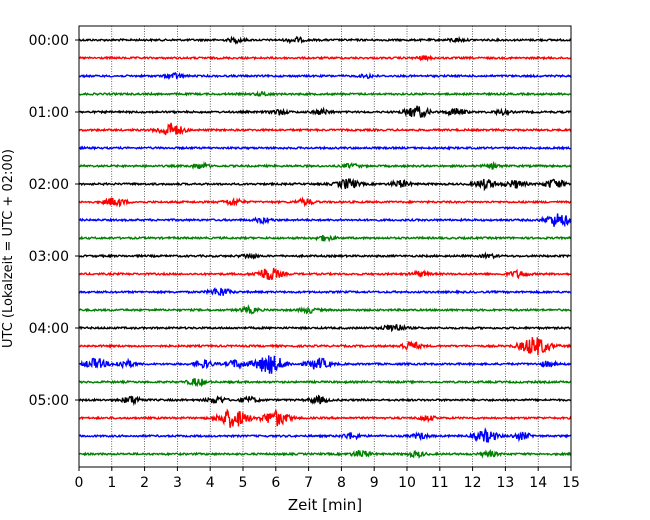 This screenshot has width=650, height=520. I want to click on x-tick-label: 2, so click(144, 483).